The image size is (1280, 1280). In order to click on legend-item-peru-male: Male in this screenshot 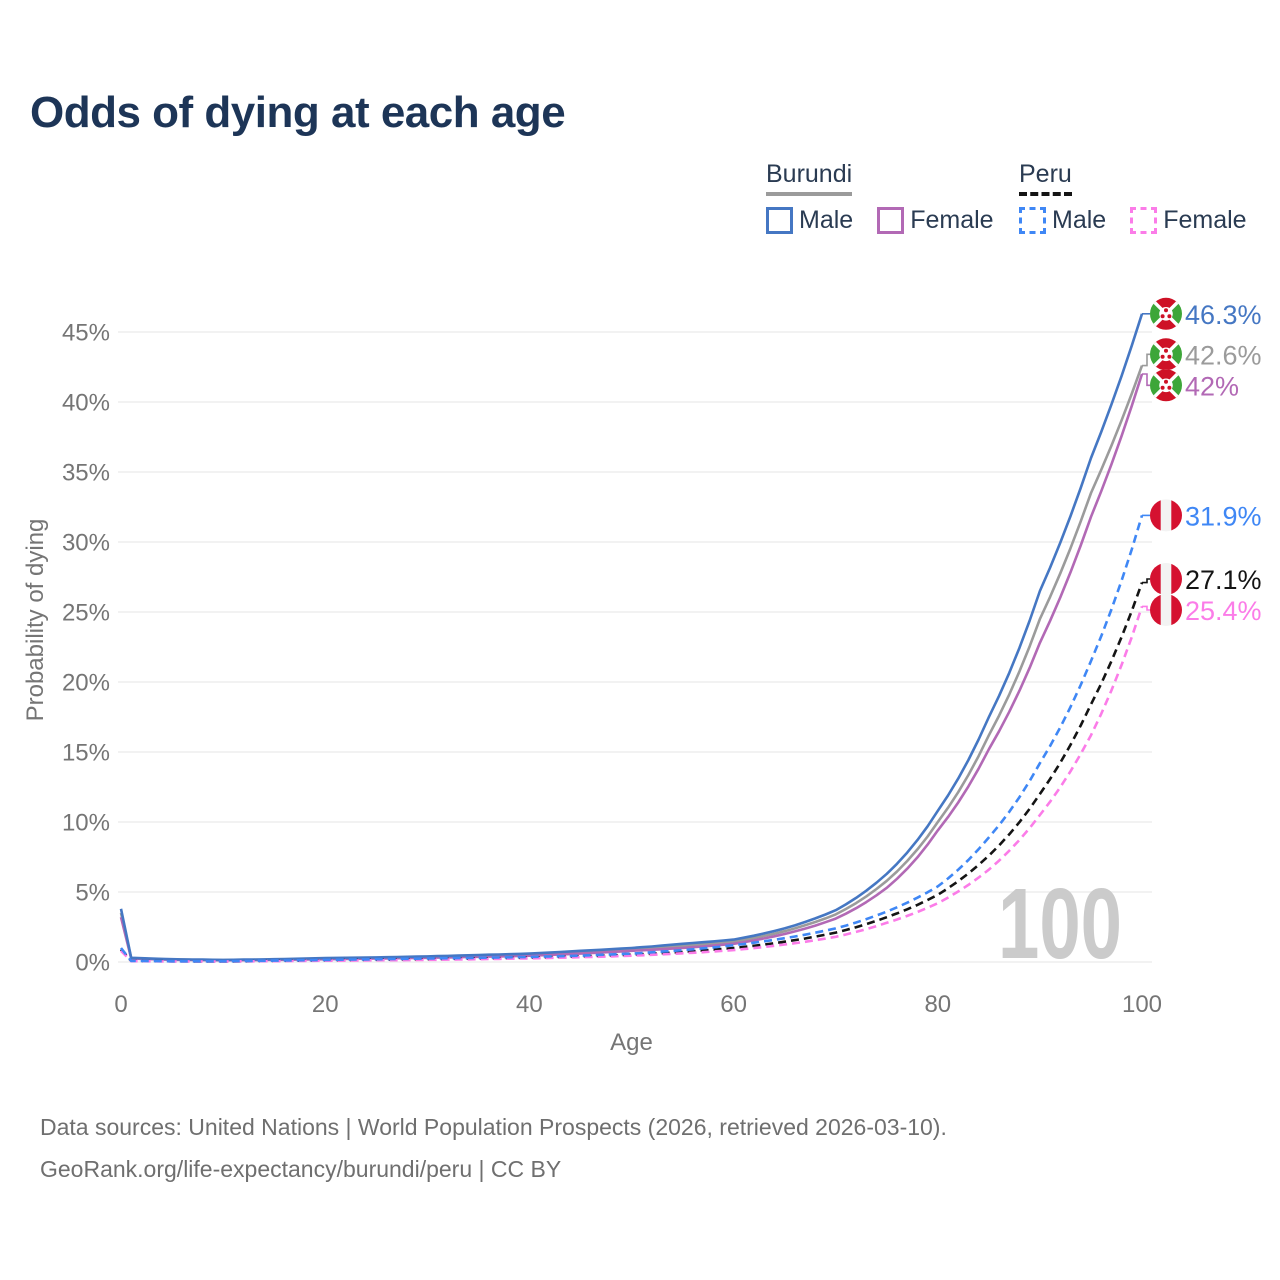, I will do `click(1062, 220)`.